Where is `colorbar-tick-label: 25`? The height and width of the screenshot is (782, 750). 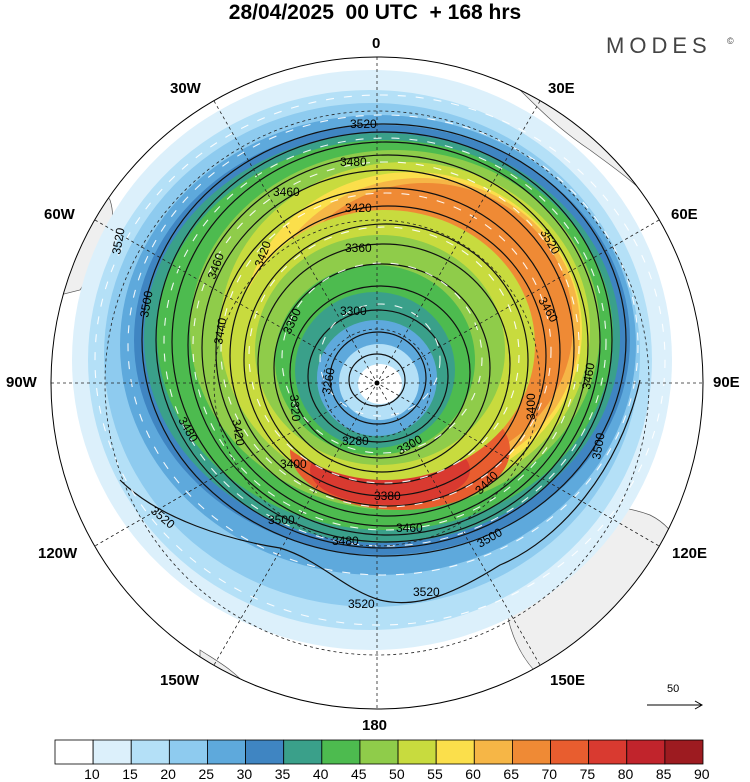 colorbar-tick-label: 25 is located at coordinates (206, 774).